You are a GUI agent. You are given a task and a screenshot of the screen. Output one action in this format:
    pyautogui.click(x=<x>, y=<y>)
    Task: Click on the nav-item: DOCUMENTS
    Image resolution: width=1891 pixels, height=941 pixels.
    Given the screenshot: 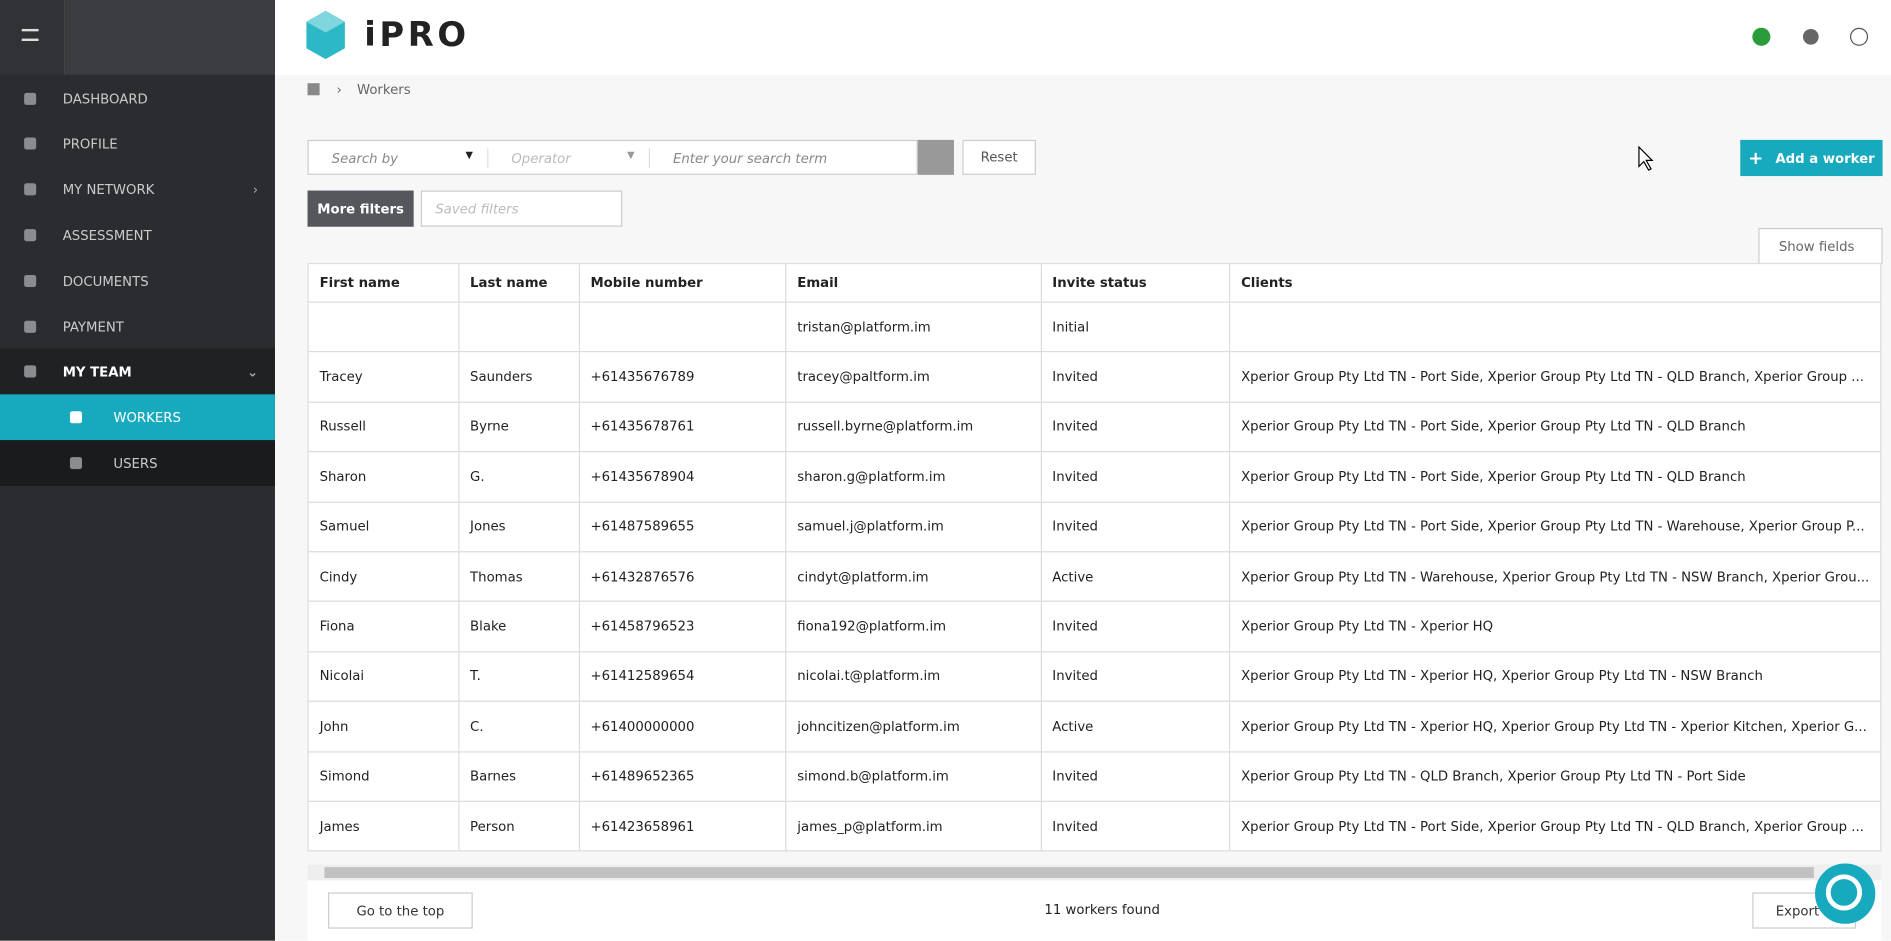 What is the action you would take?
    pyautogui.click(x=137, y=281)
    